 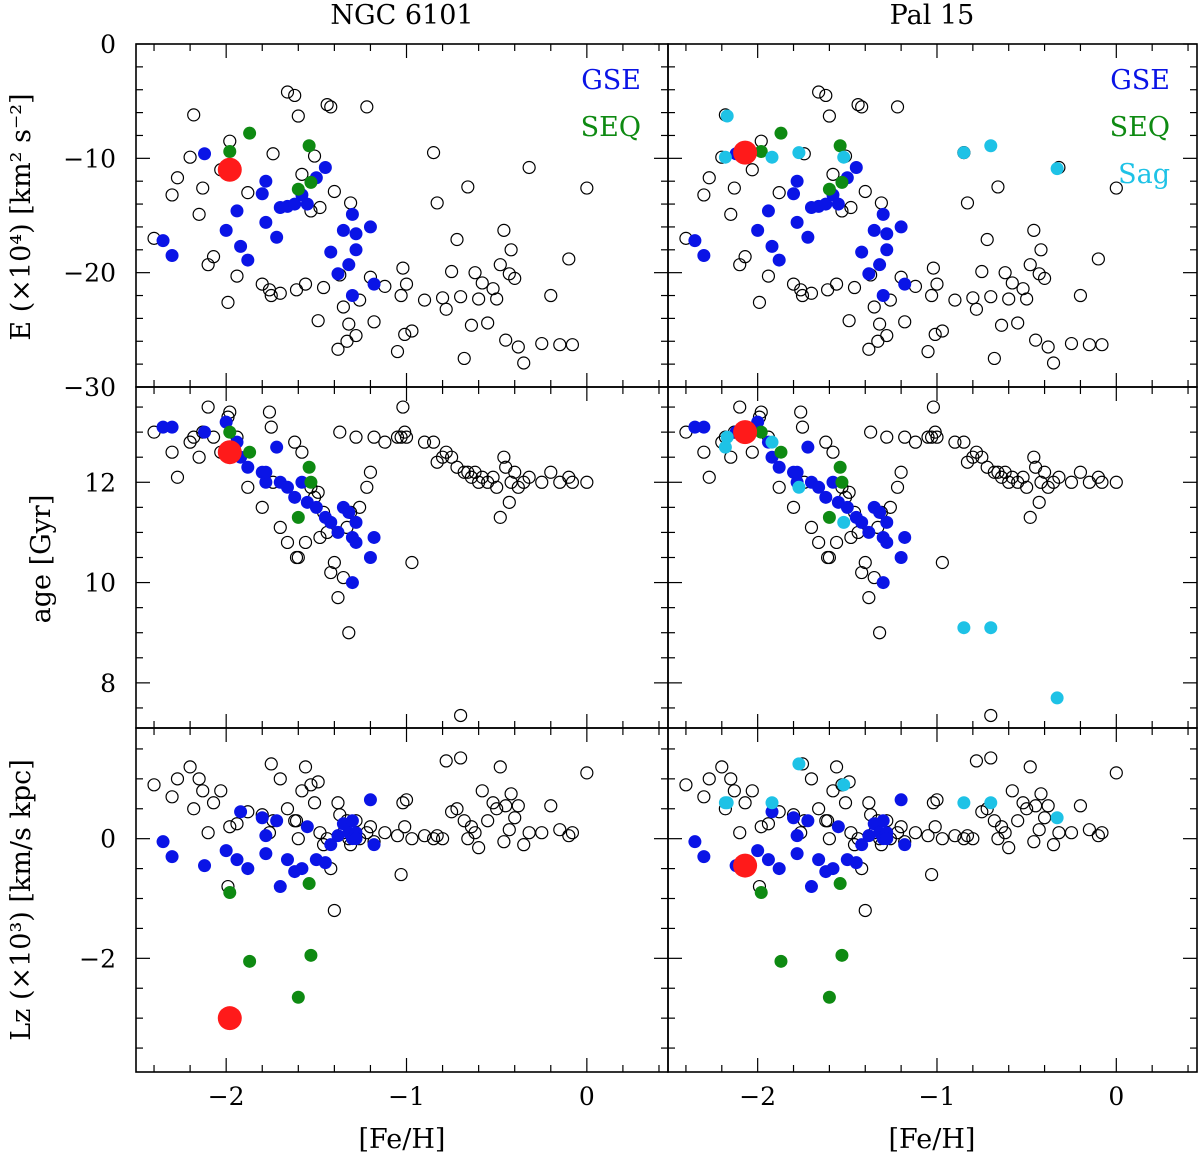 I want to click on panel-age-ngc6101: 8 10 12, so click(x=376, y=557).